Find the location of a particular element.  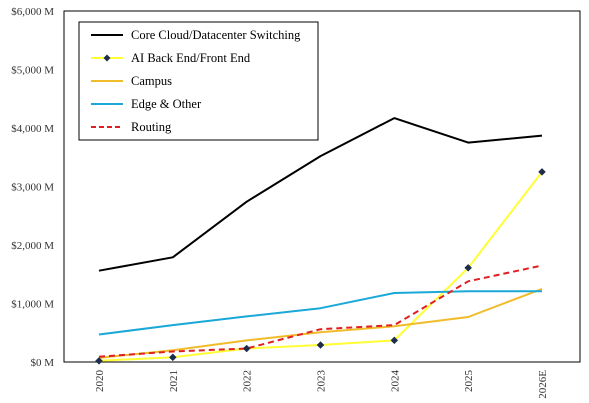

legend-label: Routing is located at coordinates (151, 127).